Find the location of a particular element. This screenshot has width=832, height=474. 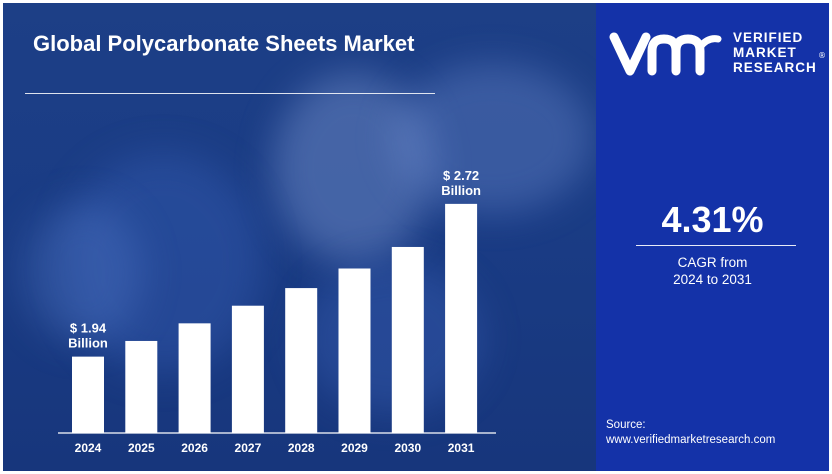

bar-2026 is located at coordinates (194, 378).